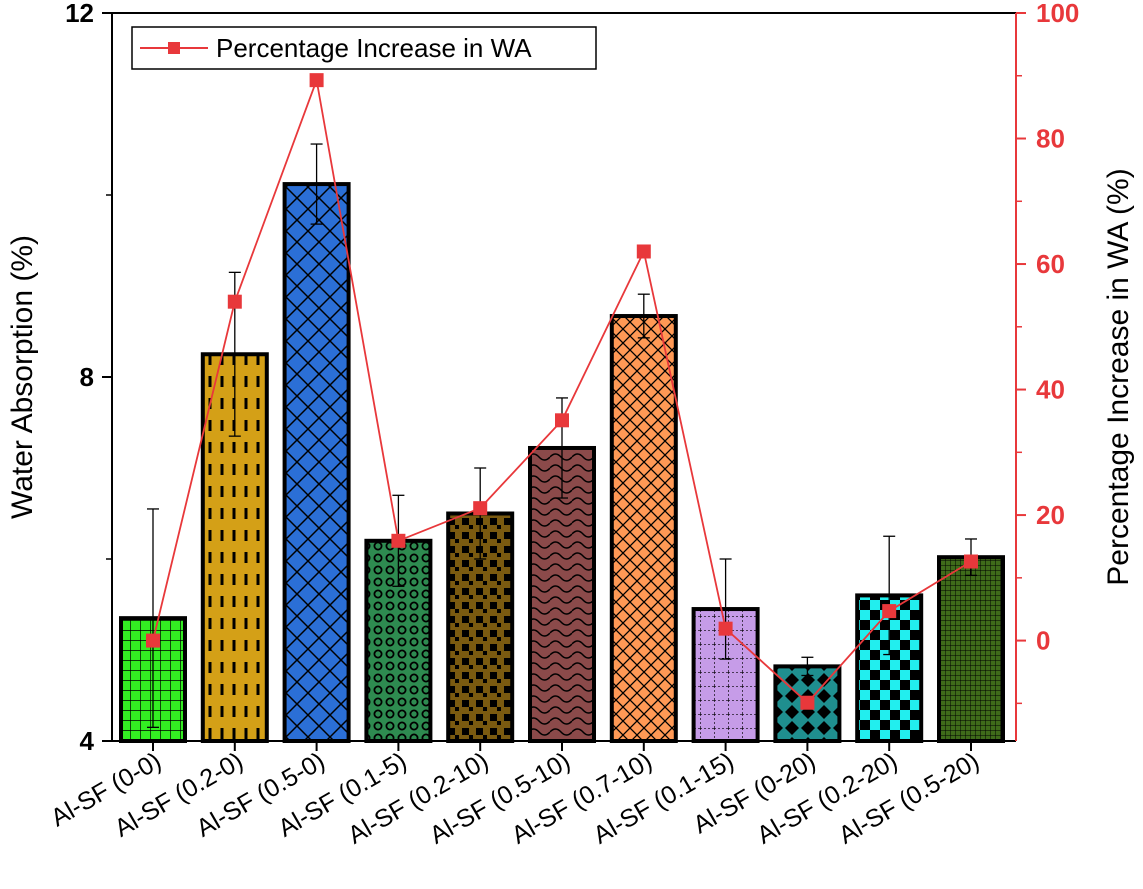 The width and height of the screenshot is (1143, 889). Describe the element at coordinates (909, 798) in the screenshot. I see `x-tick-label: Al-SF (0.5-20)` at that location.